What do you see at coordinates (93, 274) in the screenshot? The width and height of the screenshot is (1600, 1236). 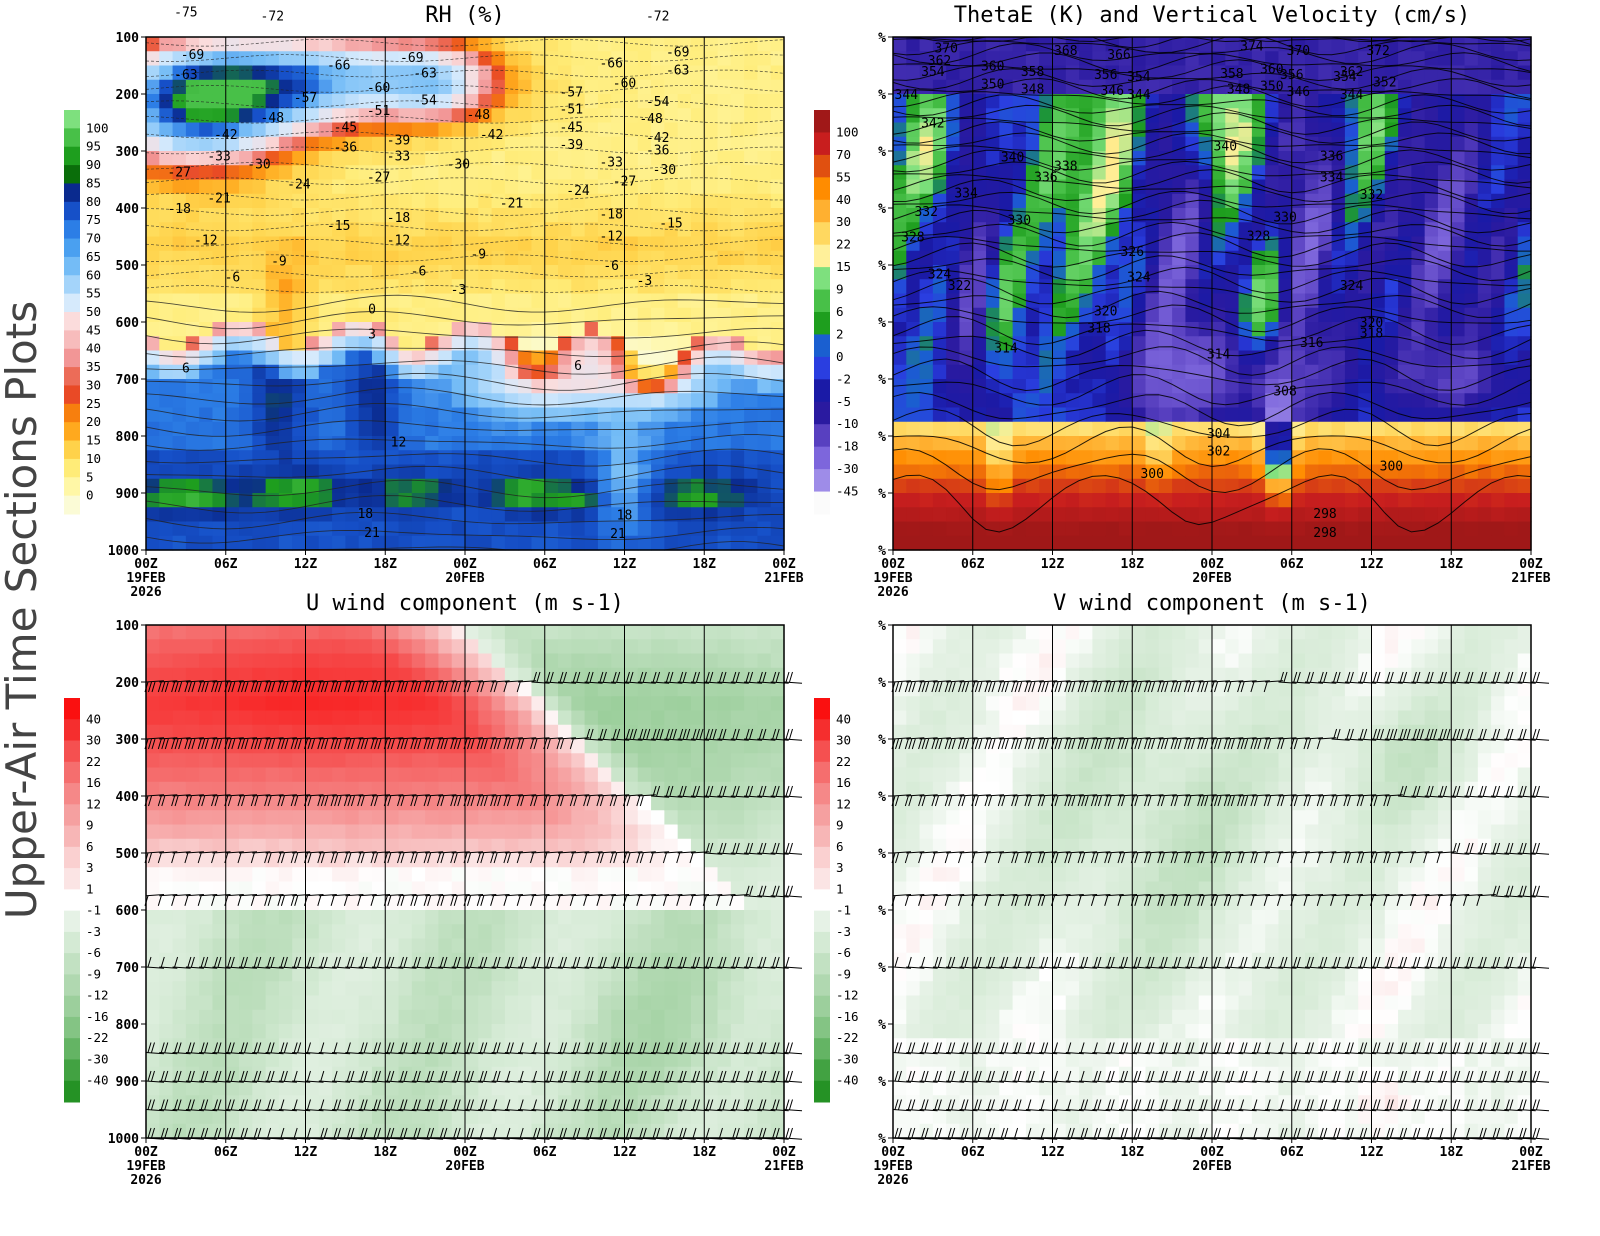 I see `colorbar-label: 60` at bounding box center [93, 274].